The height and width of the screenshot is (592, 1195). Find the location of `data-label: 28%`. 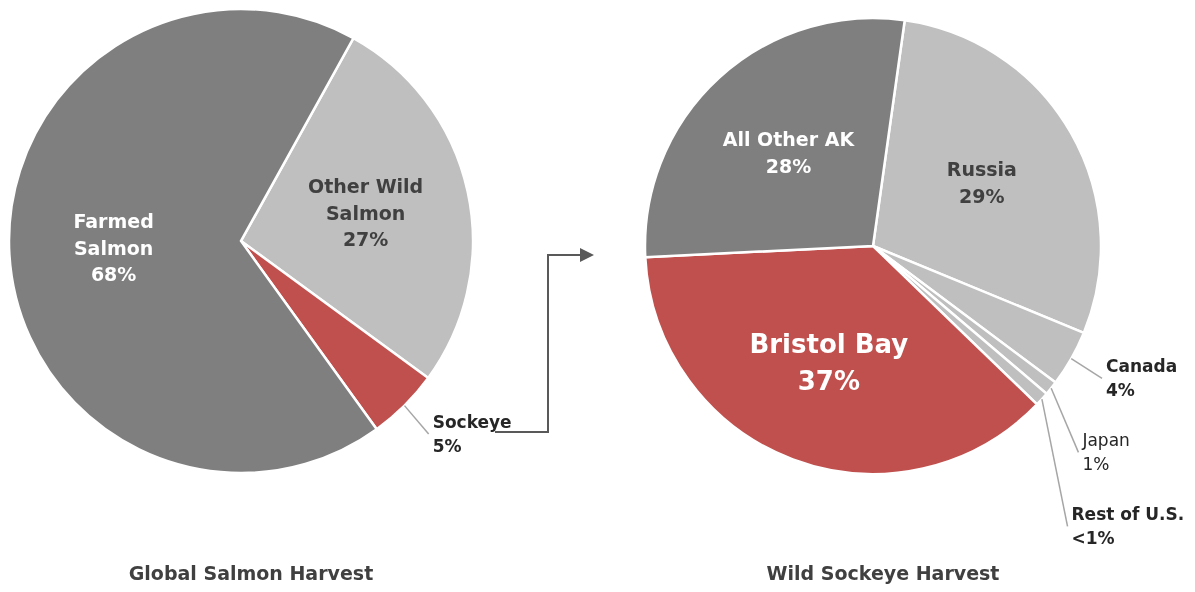

data-label: 28% is located at coordinates (788, 165).